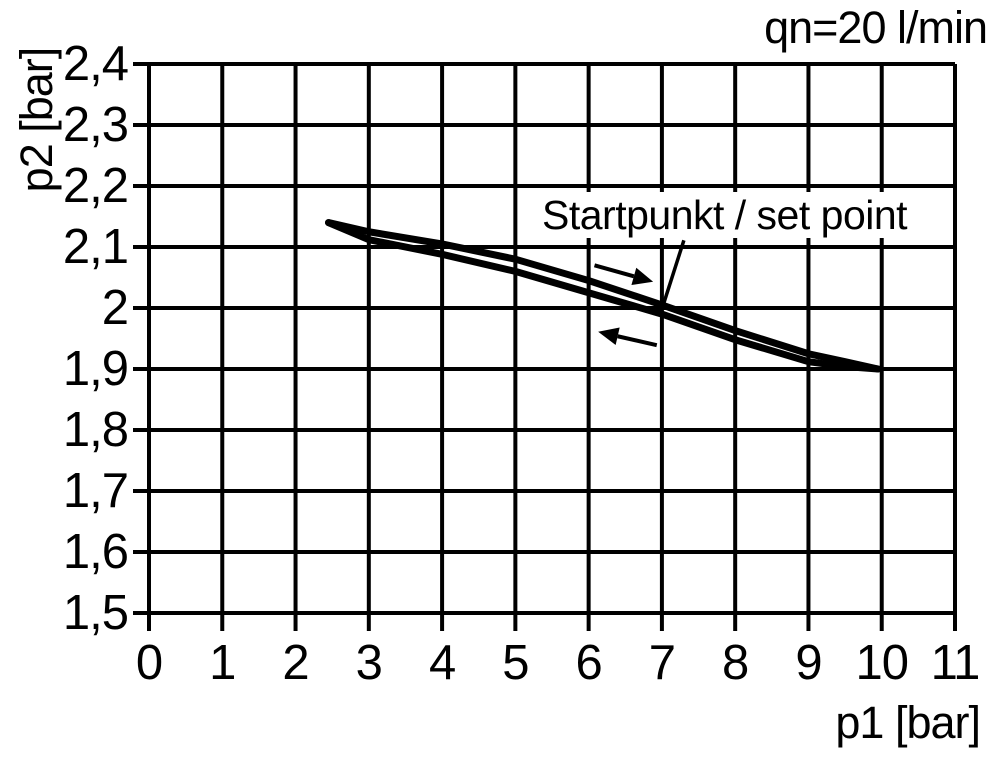 The height and width of the screenshot is (764, 1000). I want to click on set-point-annotation: Startpunkt / set point, so click(725, 215).